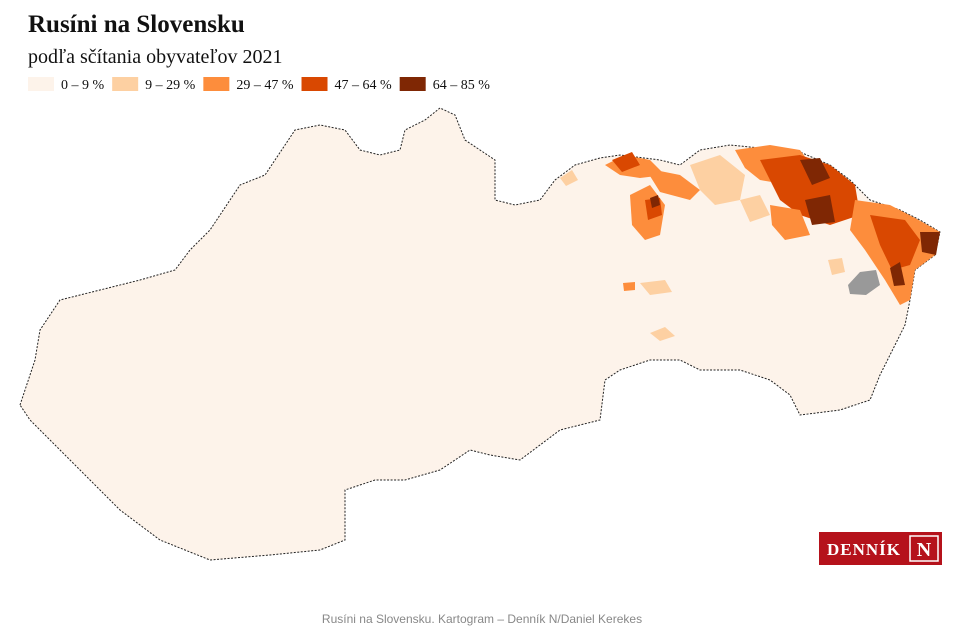 Image resolution: width=974 pixels, height=641 pixels. I want to click on logo-box, so click(924, 548).